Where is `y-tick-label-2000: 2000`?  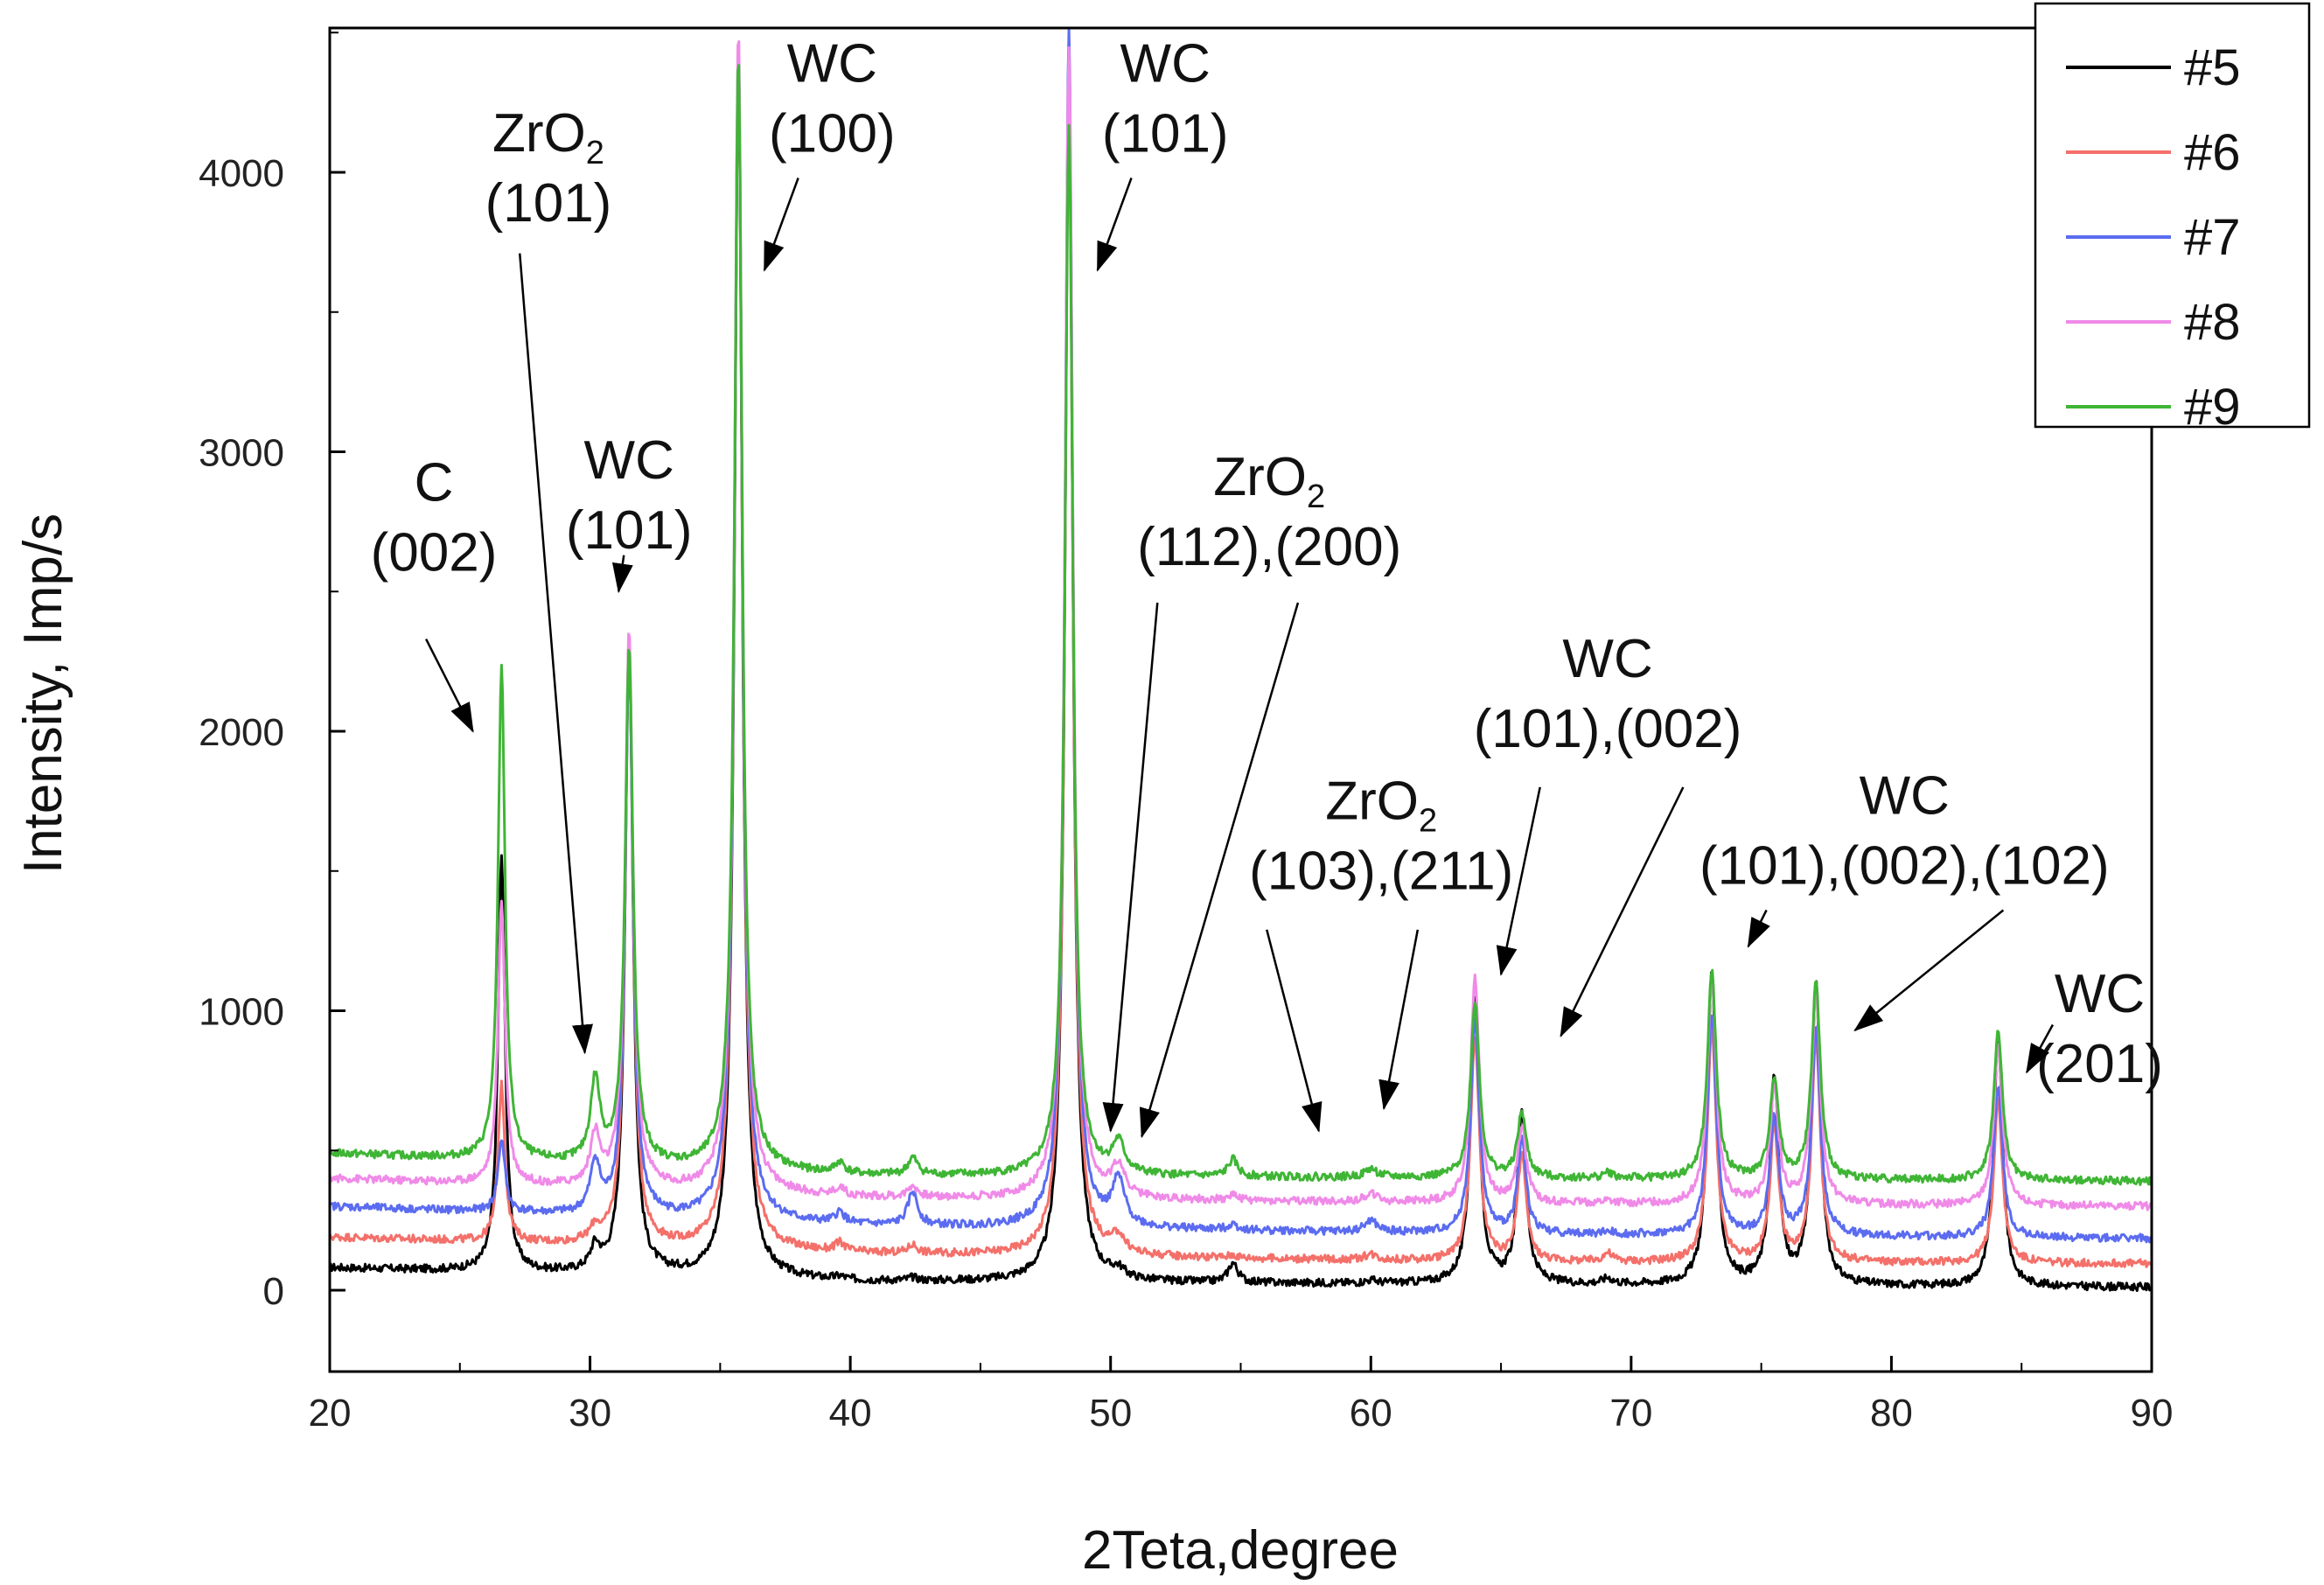
y-tick-label-2000: 2000 is located at coordinates (241, 732).